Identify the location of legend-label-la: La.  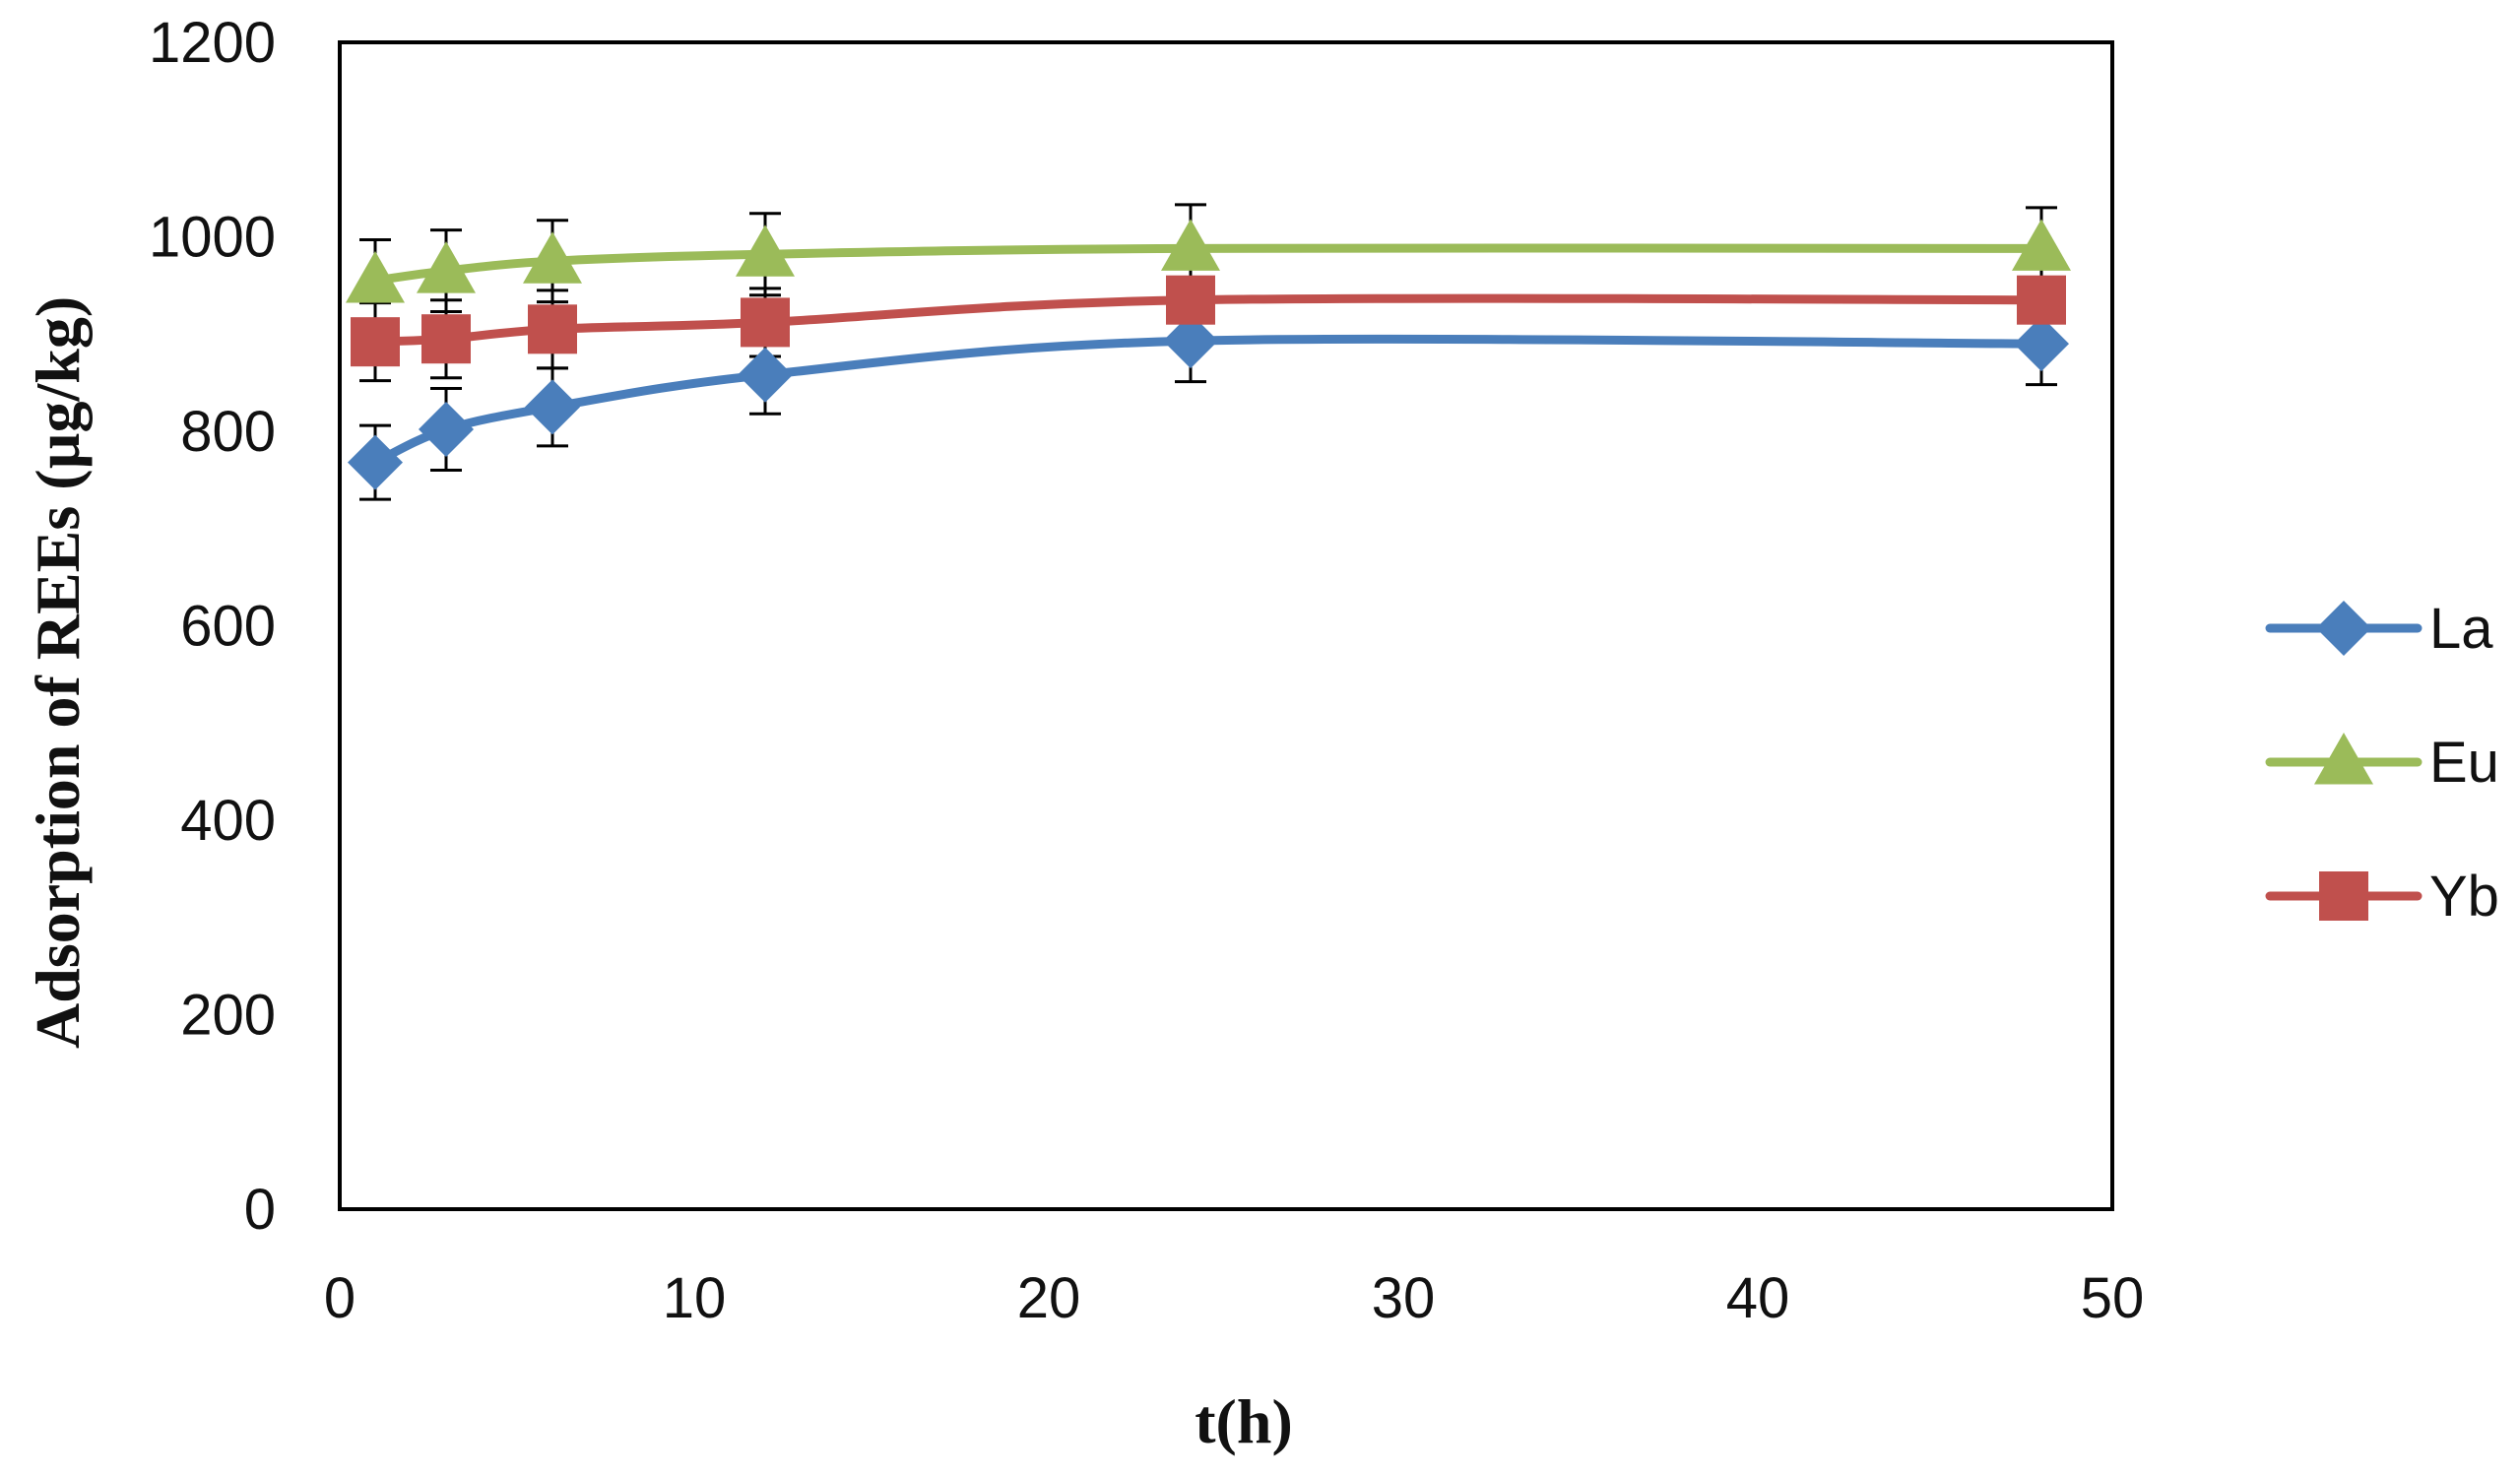
(2461, 629).